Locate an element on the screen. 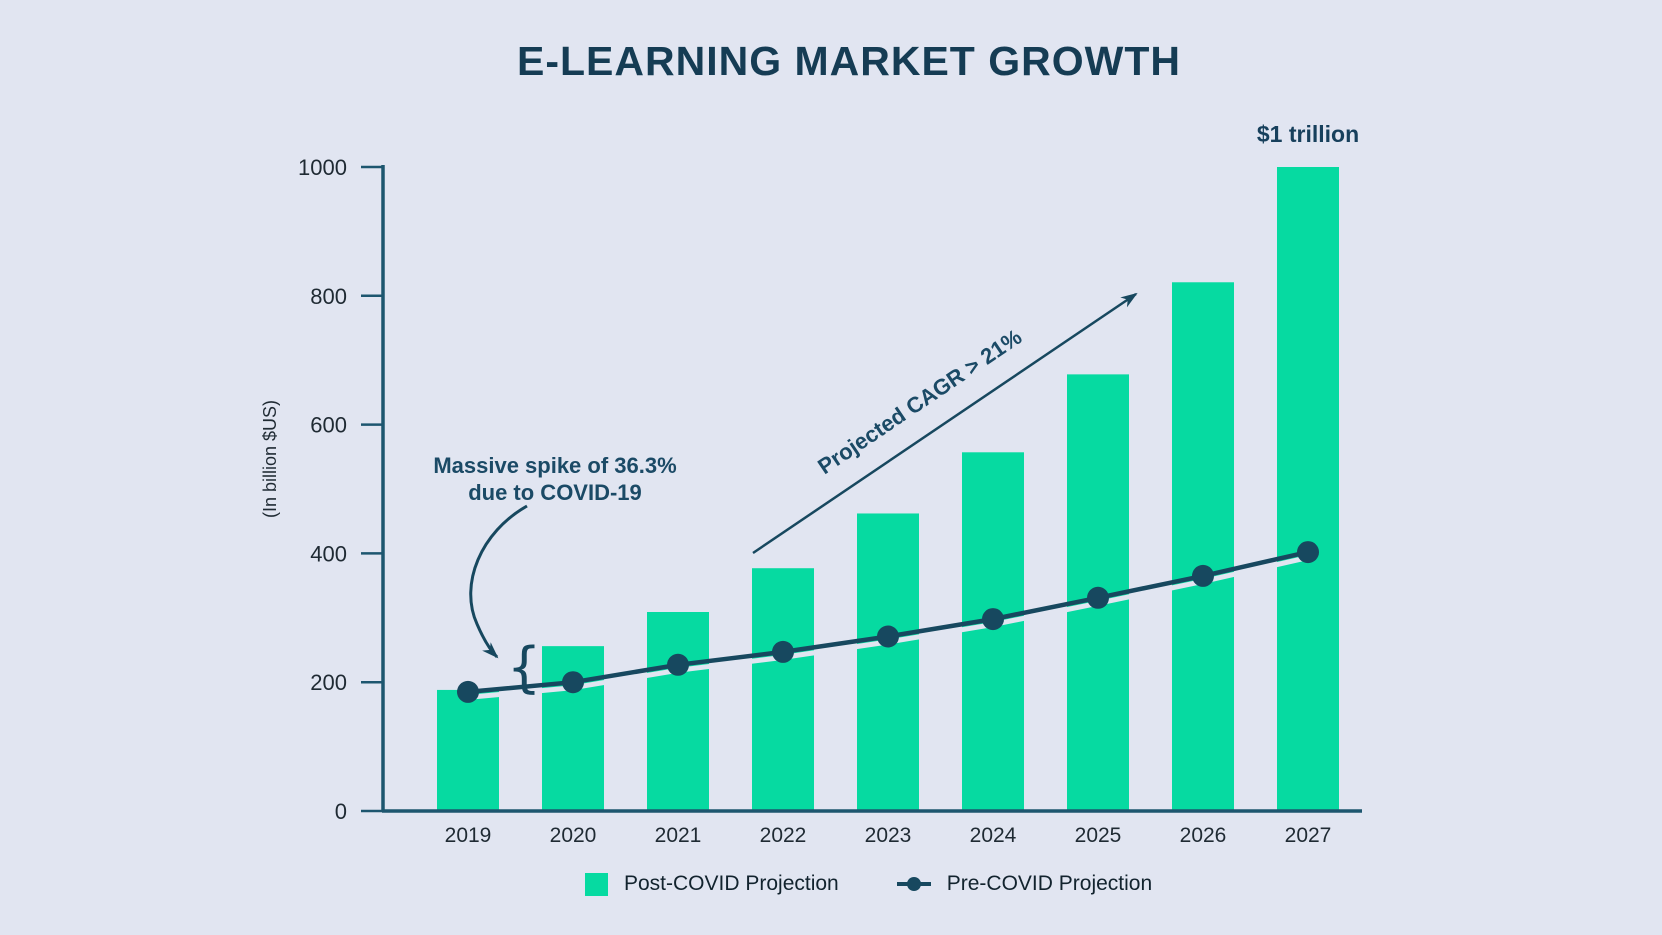  y-tick-label: 200 is located at coordinates (328, 682).